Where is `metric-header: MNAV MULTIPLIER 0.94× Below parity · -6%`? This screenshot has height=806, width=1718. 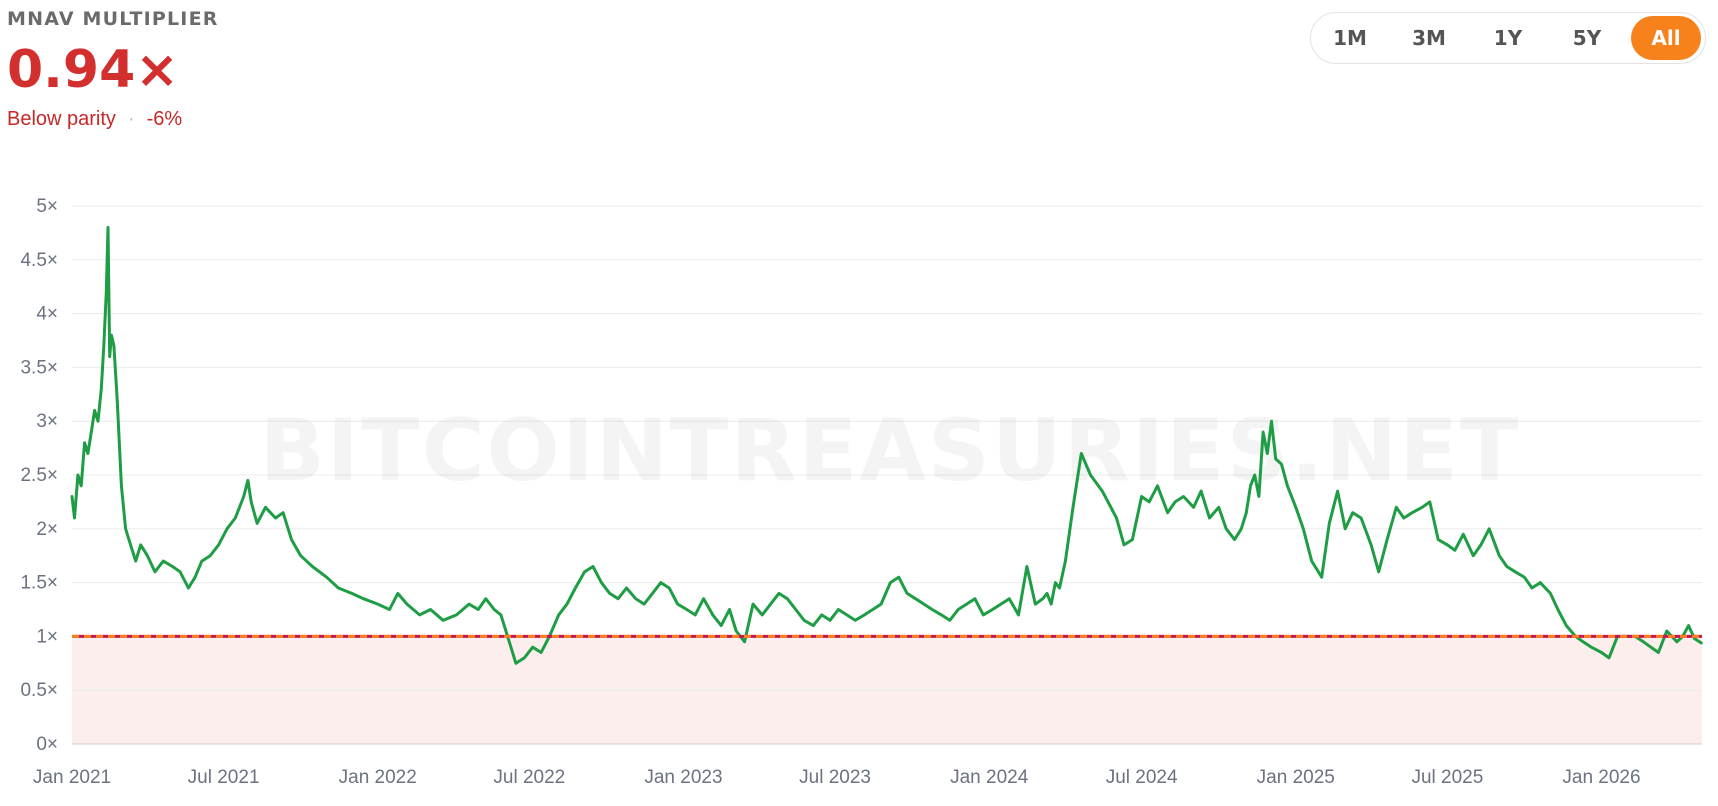
metric-header: MNAV MULTIPLIER 0.94× Below parity · -6% is located at coordinates (113, 69).